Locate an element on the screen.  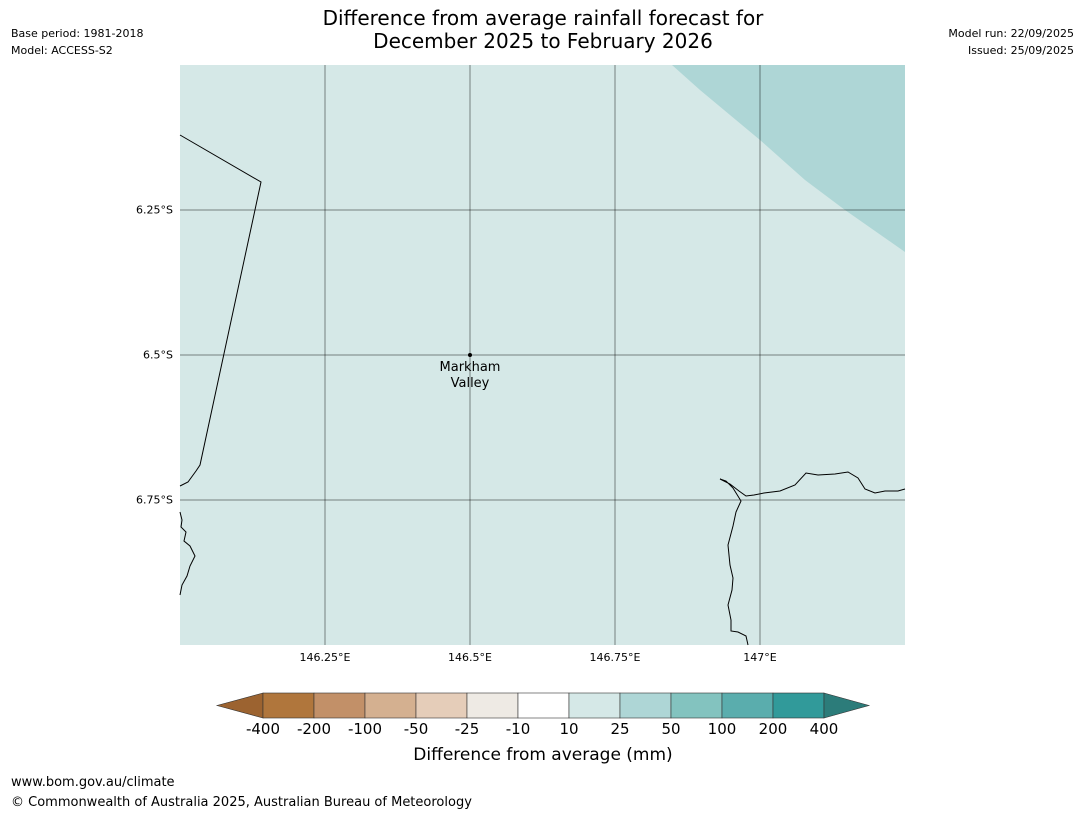
markham-valley-marker is located at coordinates (470, 355).